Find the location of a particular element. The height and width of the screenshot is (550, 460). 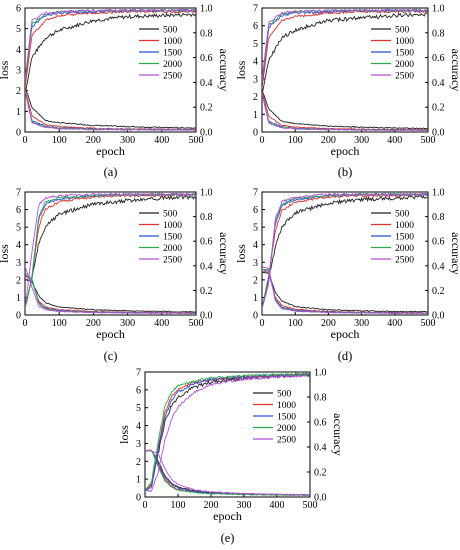

panel-caption: (b) is located at coordinates (345, 172).